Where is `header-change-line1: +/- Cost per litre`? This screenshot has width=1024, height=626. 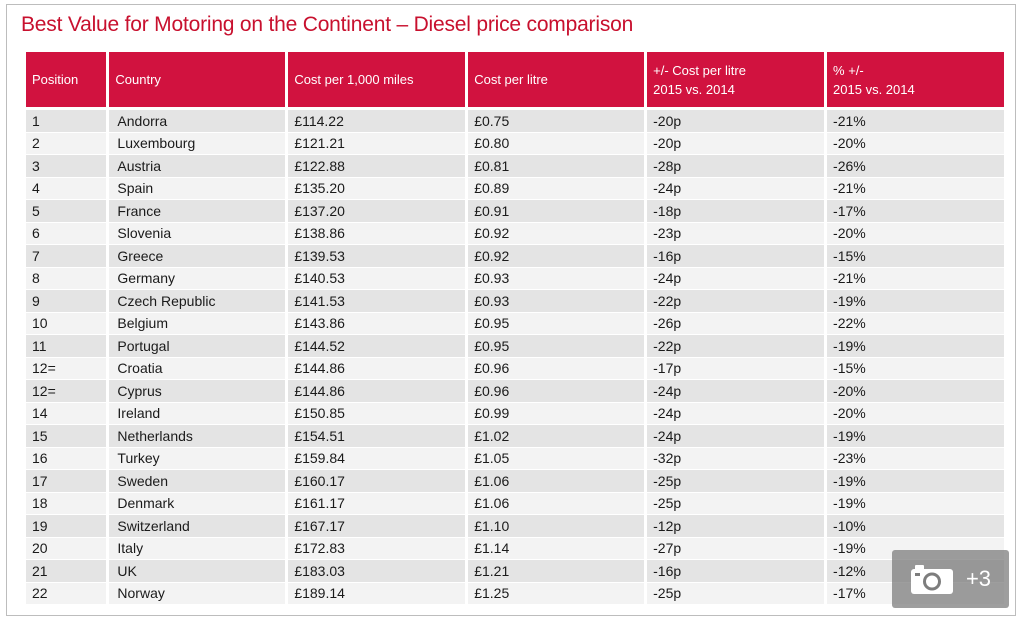
header-change-line1: +/- Cost per litre is located at coordinates (699, 70).